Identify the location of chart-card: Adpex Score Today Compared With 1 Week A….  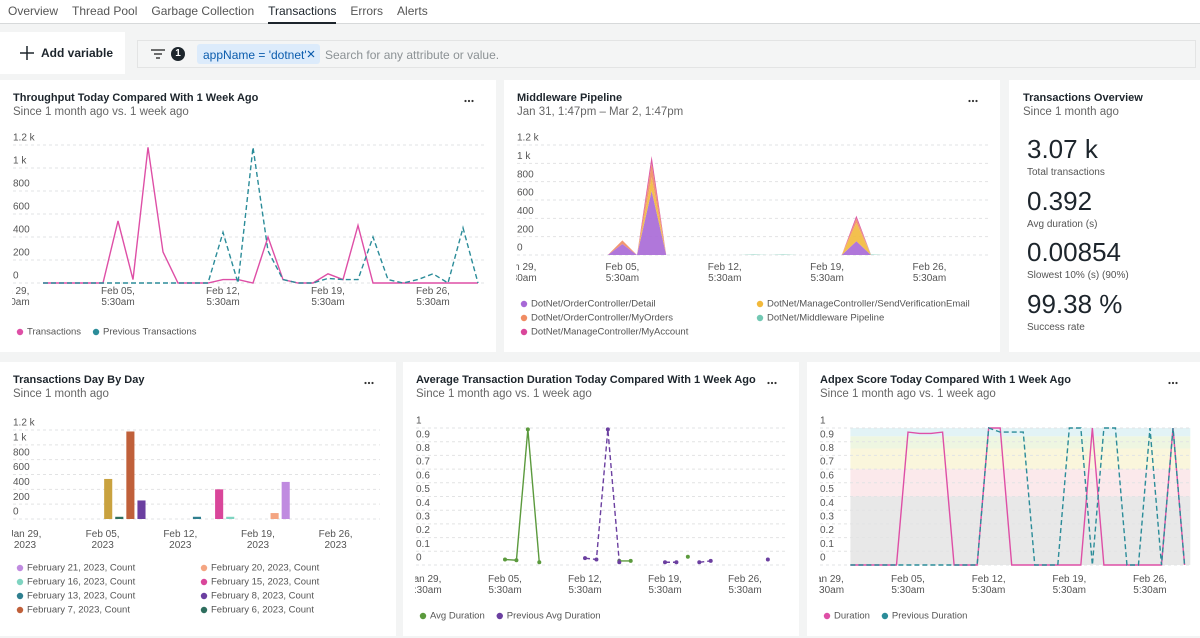
(1003, 499).